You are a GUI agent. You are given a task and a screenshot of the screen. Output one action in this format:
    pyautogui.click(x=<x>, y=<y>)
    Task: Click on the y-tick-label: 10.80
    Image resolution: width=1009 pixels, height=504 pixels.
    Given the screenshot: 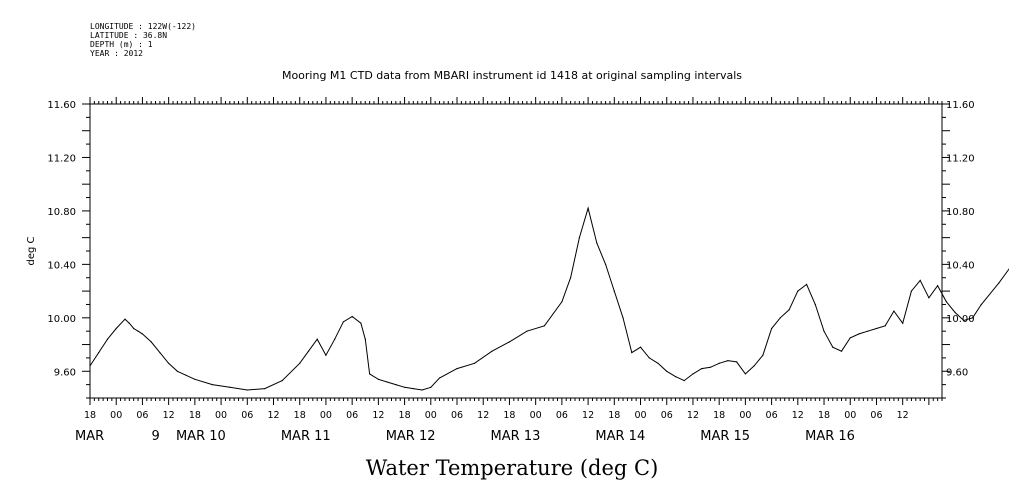 What is the action you would take?
    pyautogui.click(x=61, y=212)
    